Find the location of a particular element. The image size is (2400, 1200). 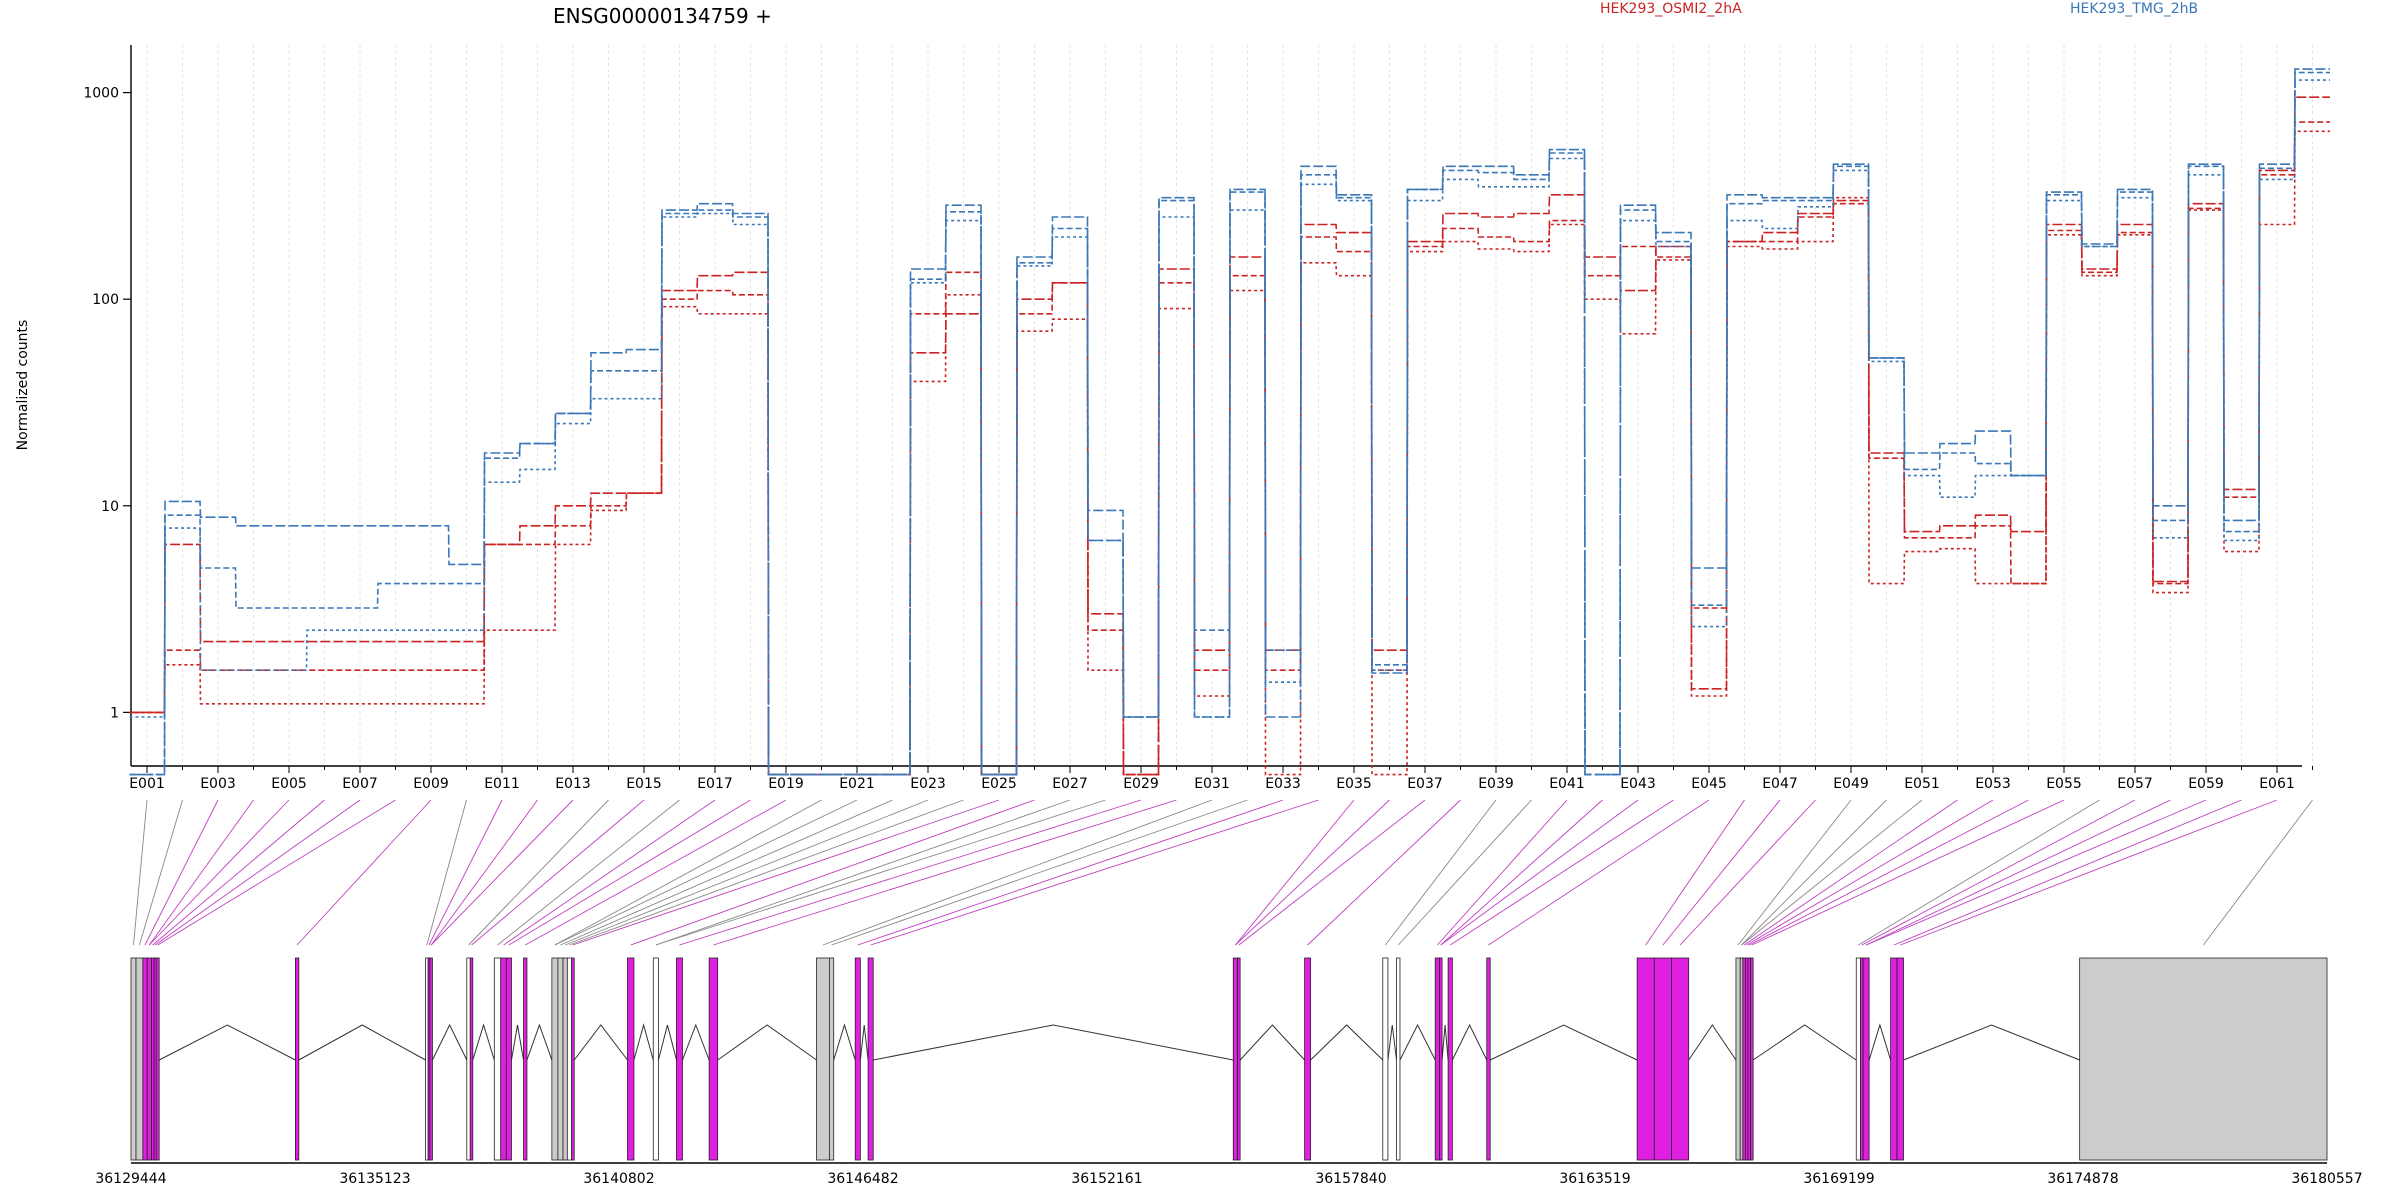

x-tick-label: E015 is located at coordinates (644, 784).